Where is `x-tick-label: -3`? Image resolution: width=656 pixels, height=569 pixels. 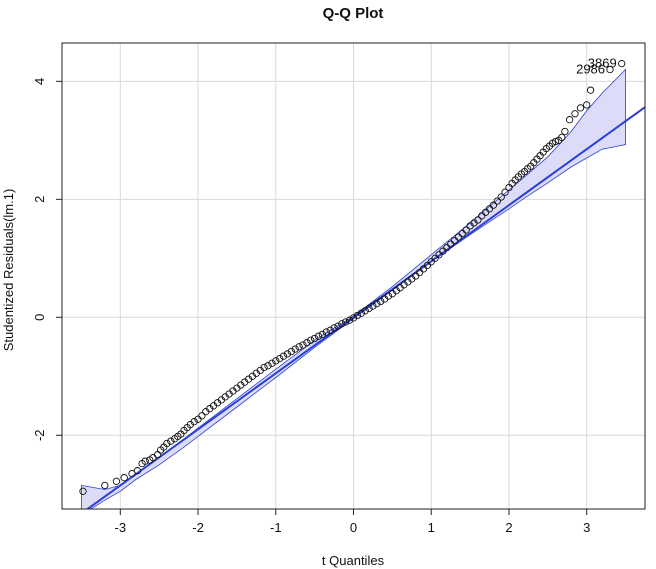
x-tick-label: -3 is located at coordinates (121, 527).